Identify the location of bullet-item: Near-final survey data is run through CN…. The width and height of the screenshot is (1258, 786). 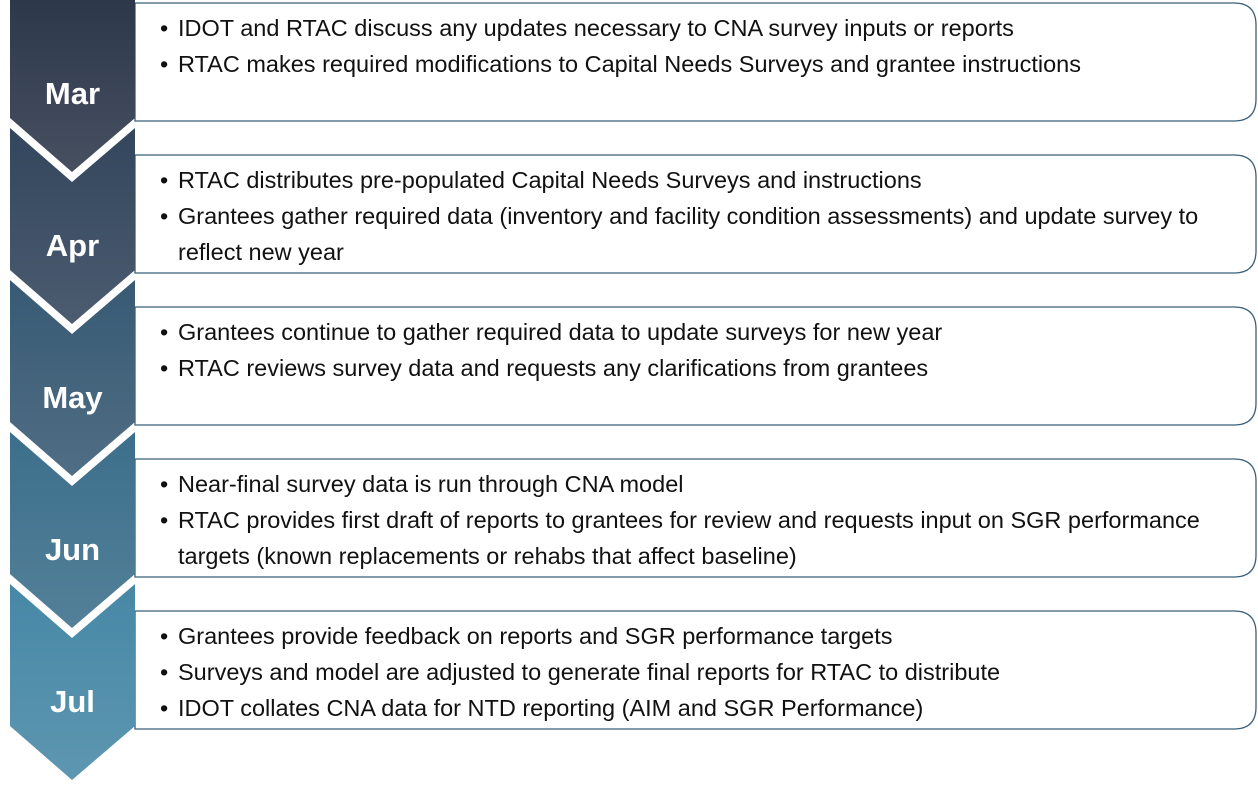
(700, 484).